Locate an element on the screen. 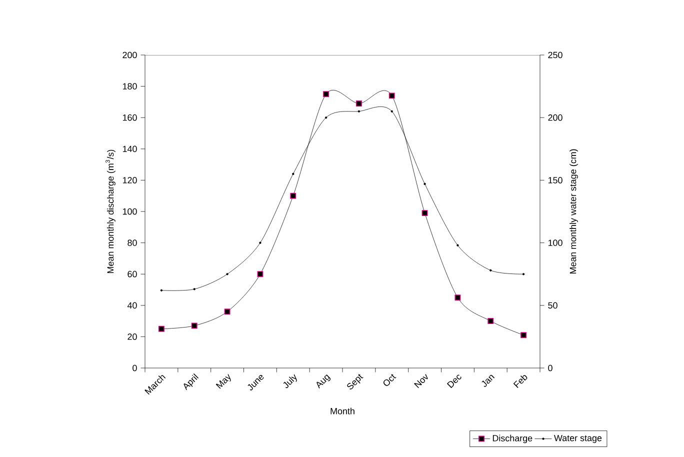 This screenshot has height=457, width=684. x-tick-label: Aug is located at coordinates (323, 381).